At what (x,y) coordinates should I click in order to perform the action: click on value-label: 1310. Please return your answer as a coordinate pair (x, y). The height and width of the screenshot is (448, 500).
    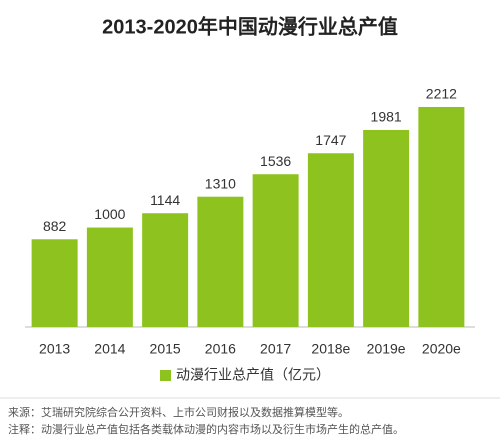
    Looking at the image, I should click on (220, 183).